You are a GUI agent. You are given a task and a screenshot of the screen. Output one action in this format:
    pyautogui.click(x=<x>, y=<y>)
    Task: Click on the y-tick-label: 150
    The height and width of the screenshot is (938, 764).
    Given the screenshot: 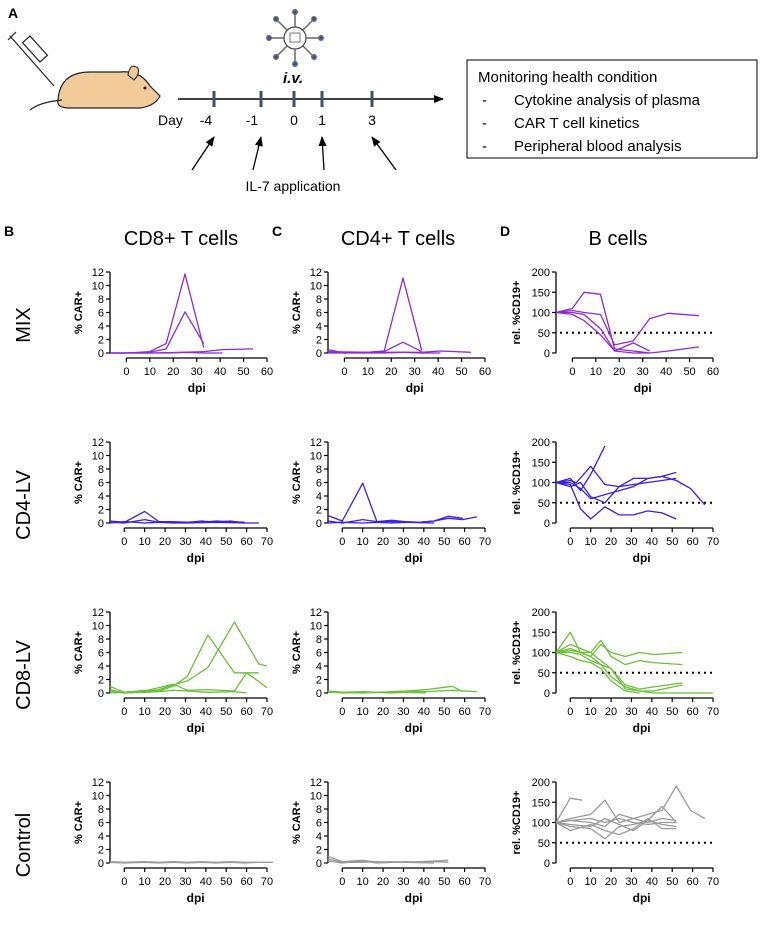 What is the action you would take?
    pyautogui.click(x=541, y=293)
    